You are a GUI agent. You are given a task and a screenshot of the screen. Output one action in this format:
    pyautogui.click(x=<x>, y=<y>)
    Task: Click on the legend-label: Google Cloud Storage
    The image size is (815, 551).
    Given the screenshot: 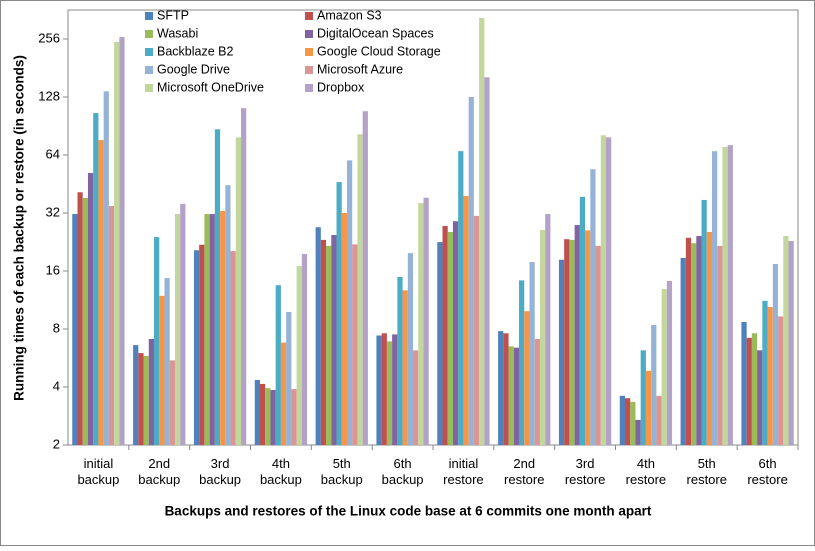 What is the action you would take?
    pyautogui.click(x=379, y=51)
    